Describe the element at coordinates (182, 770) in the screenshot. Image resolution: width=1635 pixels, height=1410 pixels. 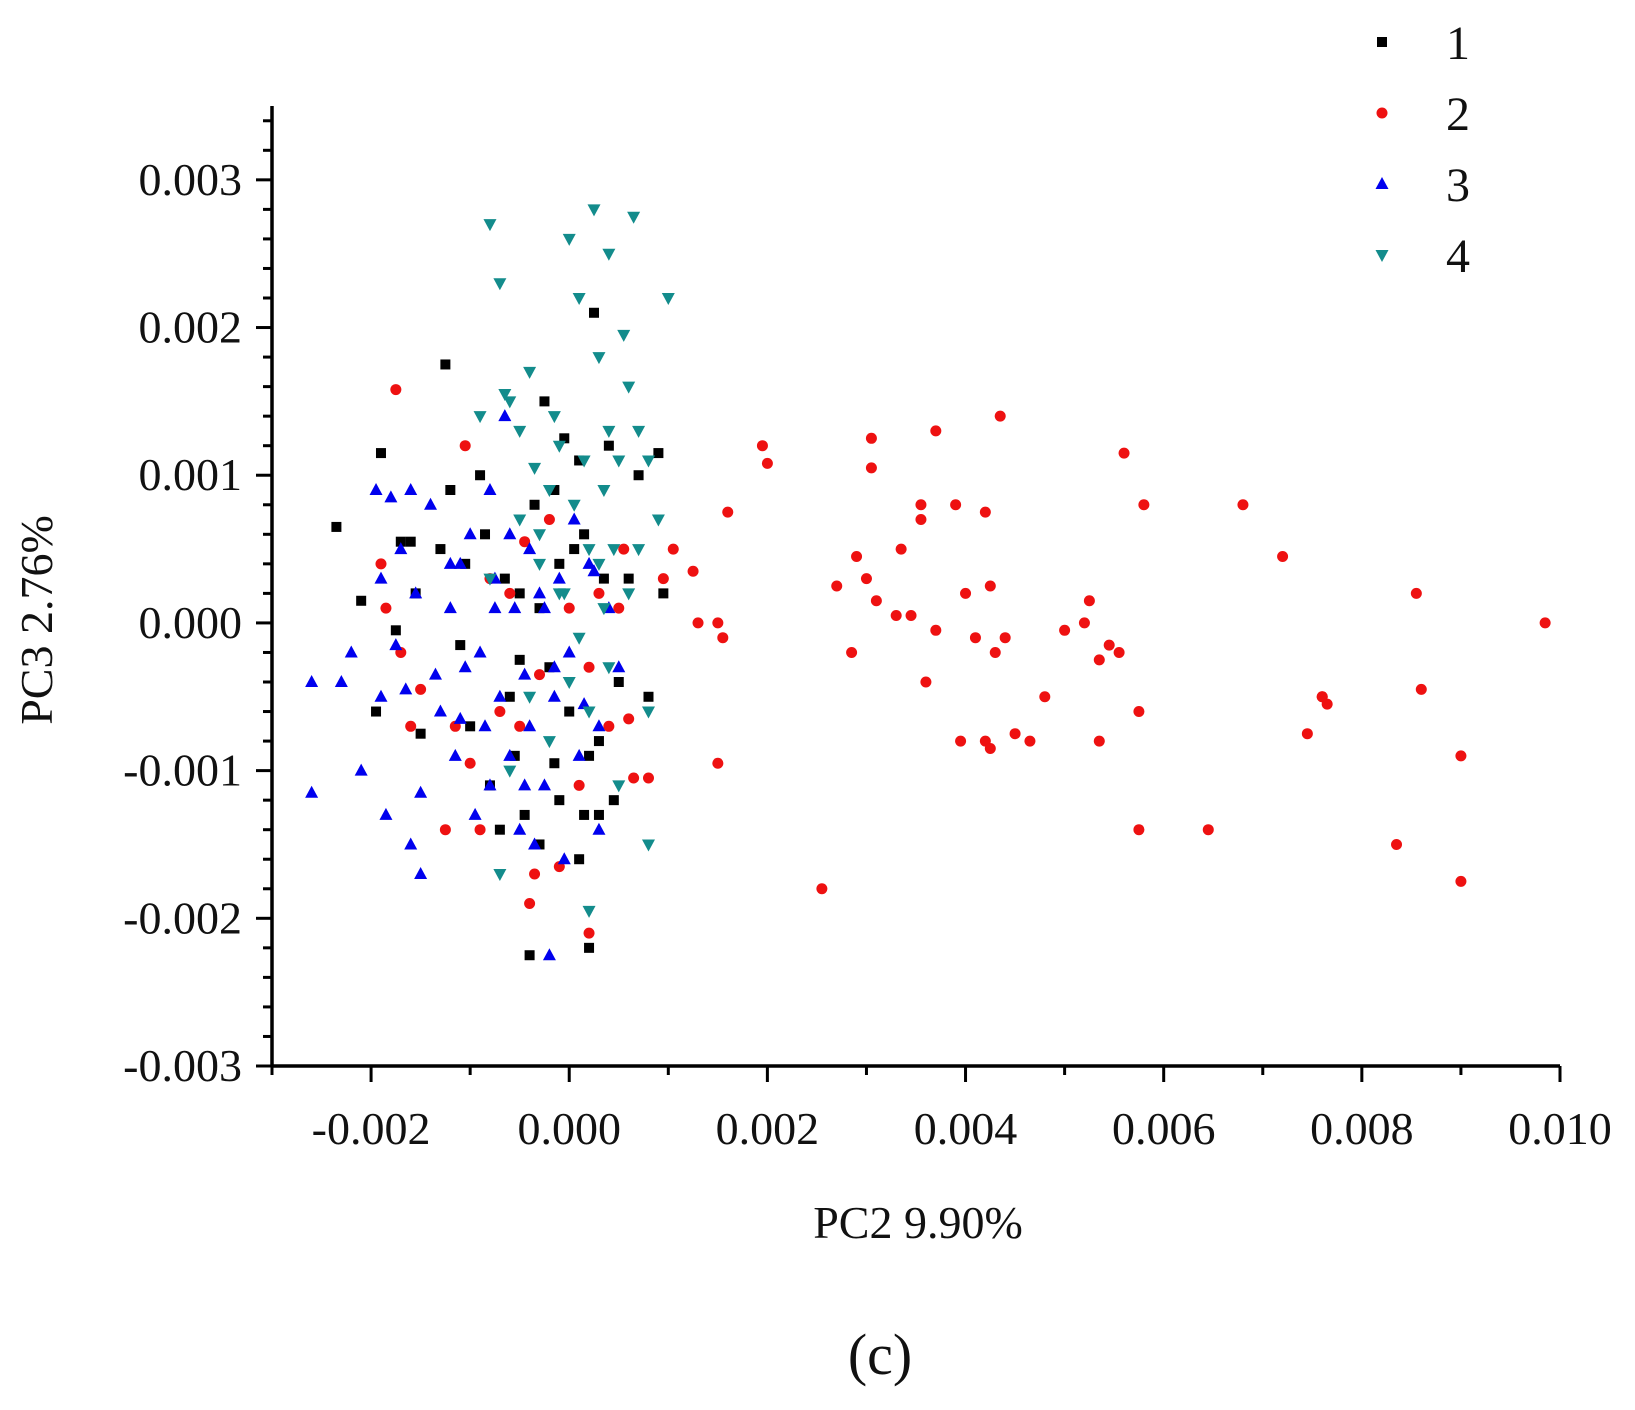
I see `y-tick-label: -0.001` at that location.